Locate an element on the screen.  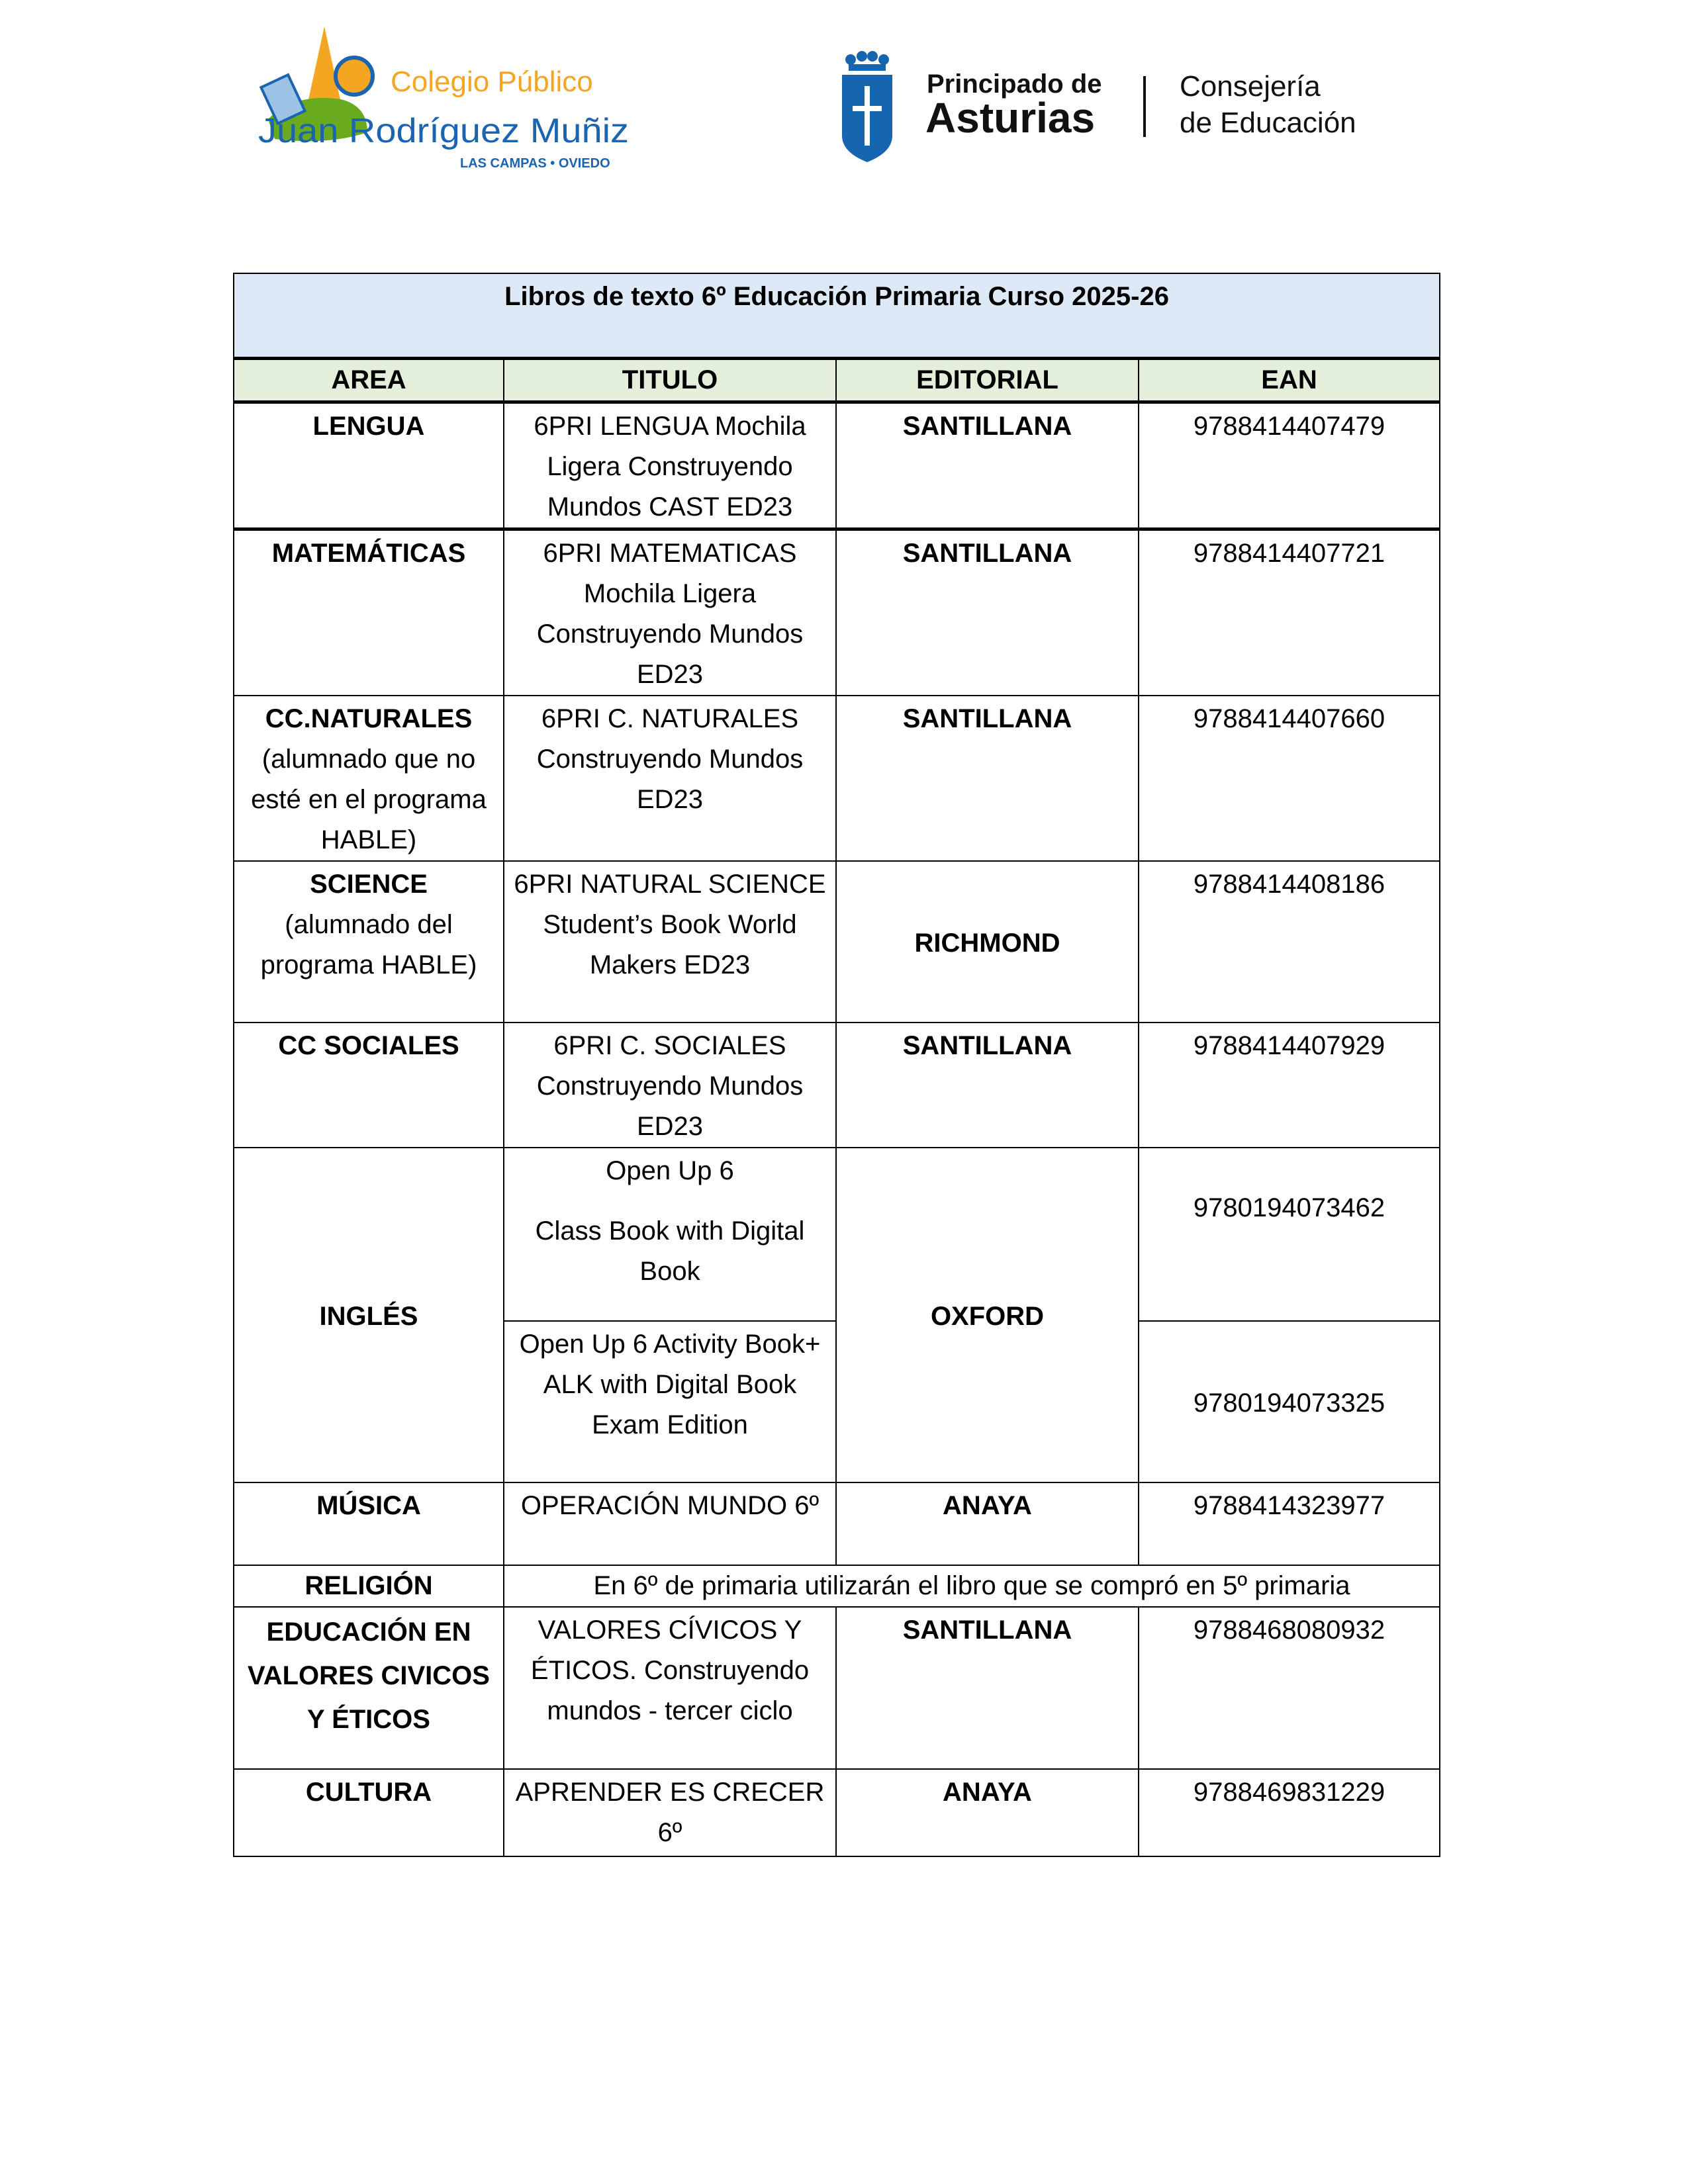
school-name-line1: Colegio Público is located at coordinates (492, 82).